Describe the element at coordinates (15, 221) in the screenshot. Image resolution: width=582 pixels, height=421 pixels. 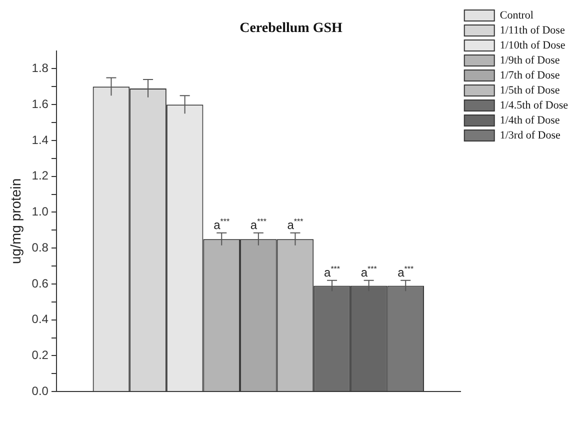
I see `y-axis-title: ug/mg protein` at that location.